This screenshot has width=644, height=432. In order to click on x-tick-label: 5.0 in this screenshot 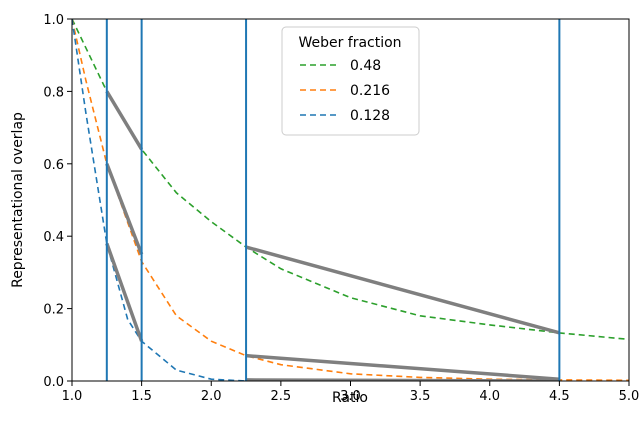, I will do `click(629, 396)`.